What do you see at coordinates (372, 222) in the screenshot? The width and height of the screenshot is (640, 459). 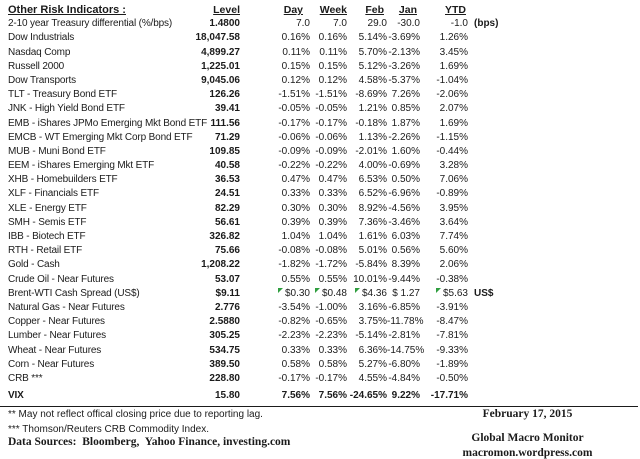 I see `feb-cell: 7.36%` at bounding box center [372, 222].